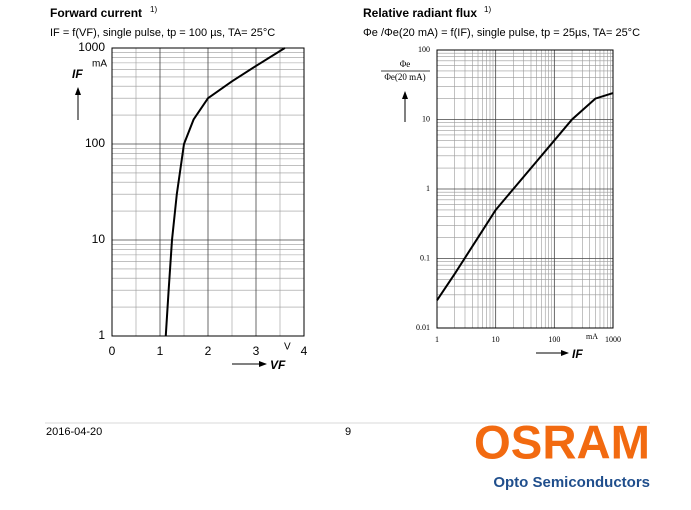 The image size is (691, 510). Describe the element at coordinates (571, 482) in the screenshot. I see `logo-tagline: Opto Semiconductors` at that location.